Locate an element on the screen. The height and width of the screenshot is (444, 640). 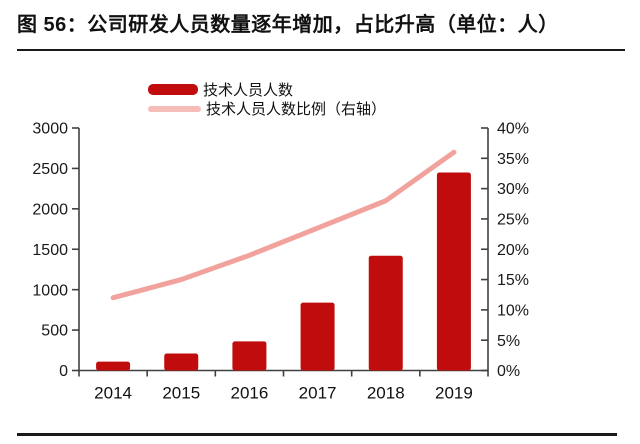
left-axis-tick-label: 500 is located at coordinates (54, 331).